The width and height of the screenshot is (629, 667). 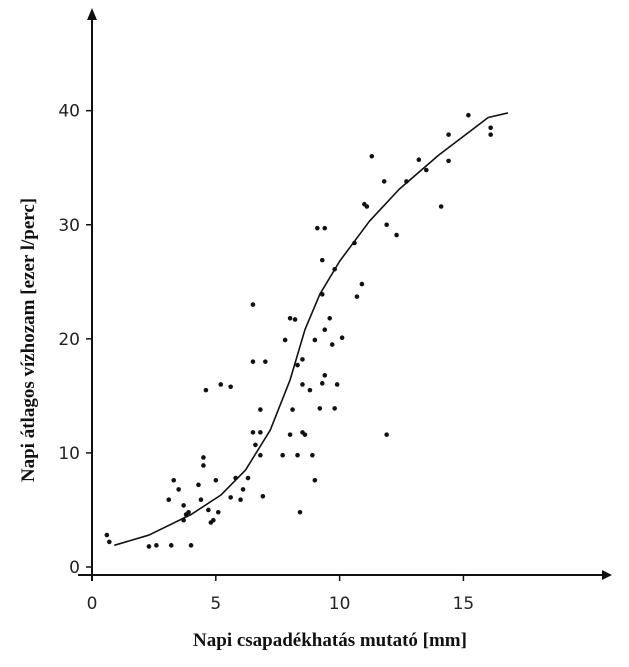 I want to click on y-tick-label: 0, so click(x=74, y=568).